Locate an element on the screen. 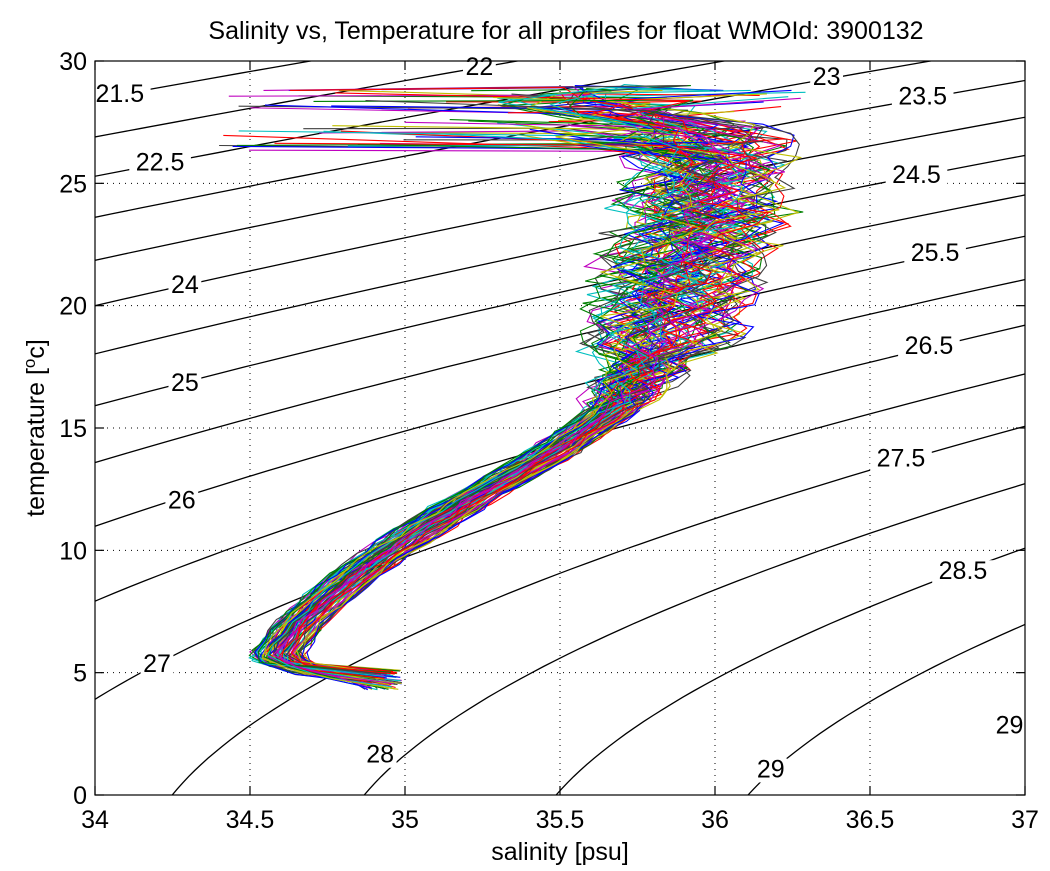  isopycnal-label: 25 is located at coordinates (185, 383).